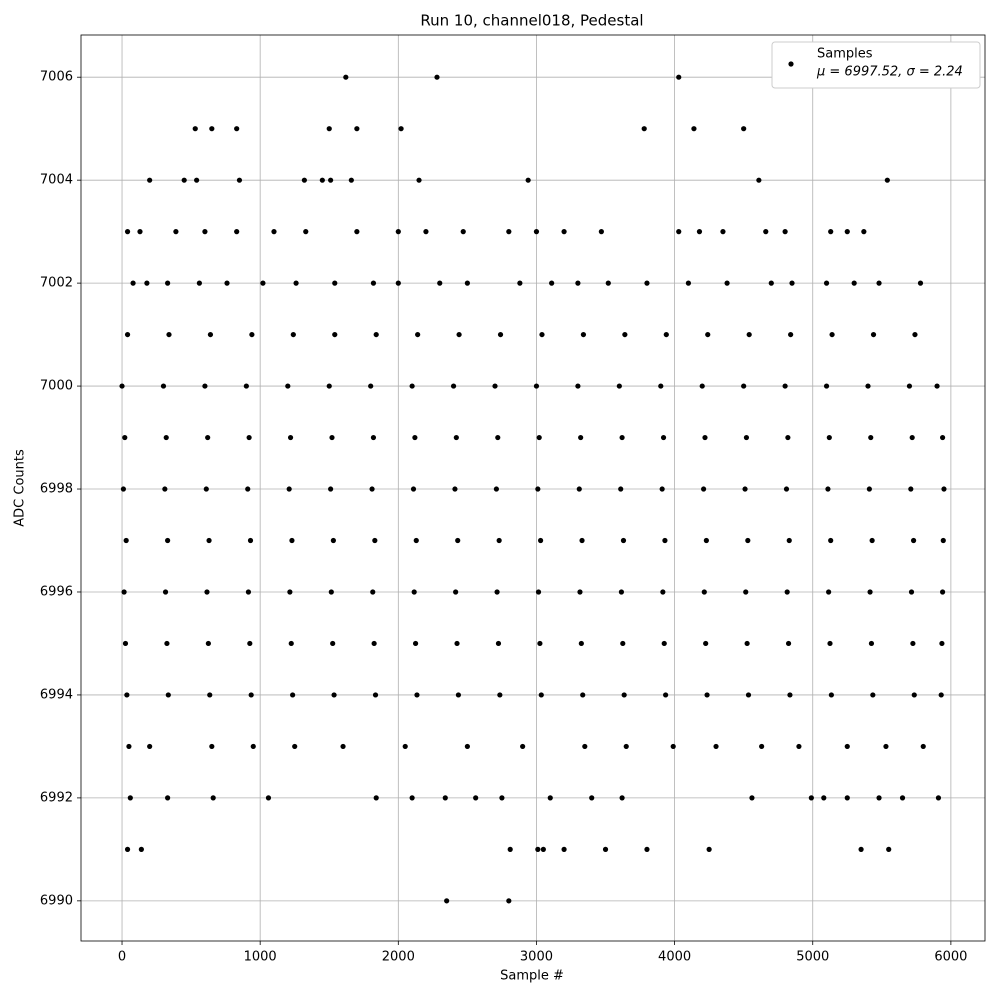 This screenshot has height=1000, width=1000. I want to click on y-tick-label: 6990, so click(56, 900).